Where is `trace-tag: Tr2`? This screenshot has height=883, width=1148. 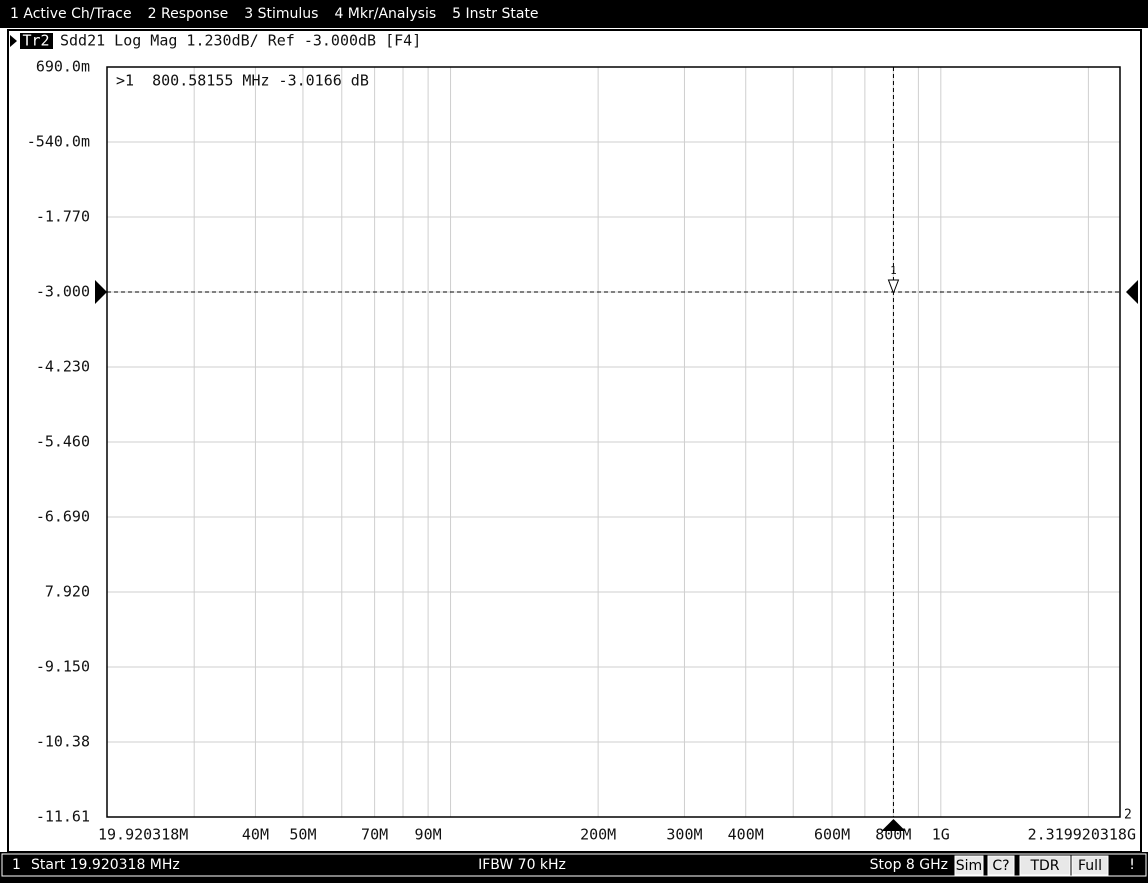
trace-tag: Tr2 is located at coordinates (35, 41).